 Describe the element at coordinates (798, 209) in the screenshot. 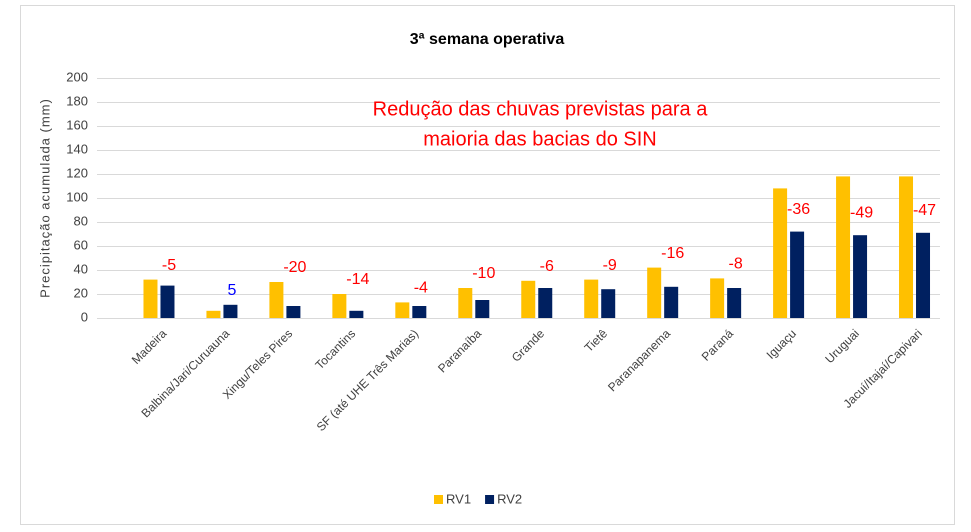

I see `difference-label: -36` at that location.